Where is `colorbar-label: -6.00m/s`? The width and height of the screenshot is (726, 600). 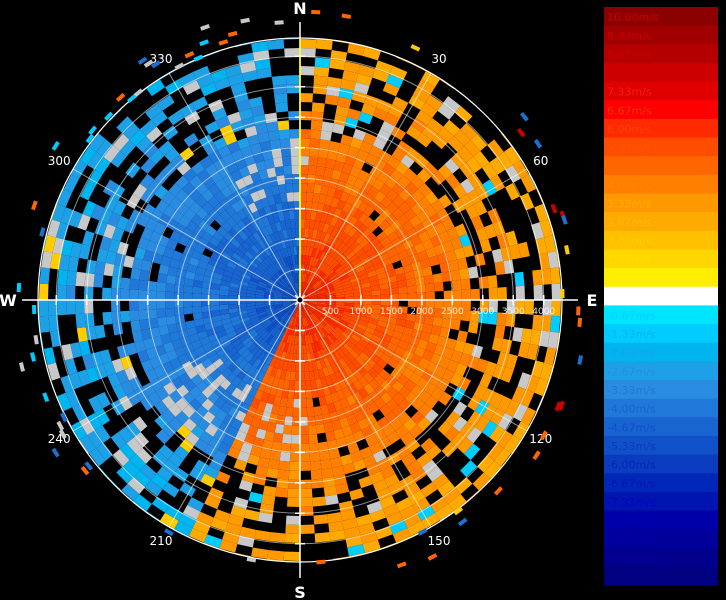
colorbar-label: -6.00m/s is located at coordinates (631, 465).